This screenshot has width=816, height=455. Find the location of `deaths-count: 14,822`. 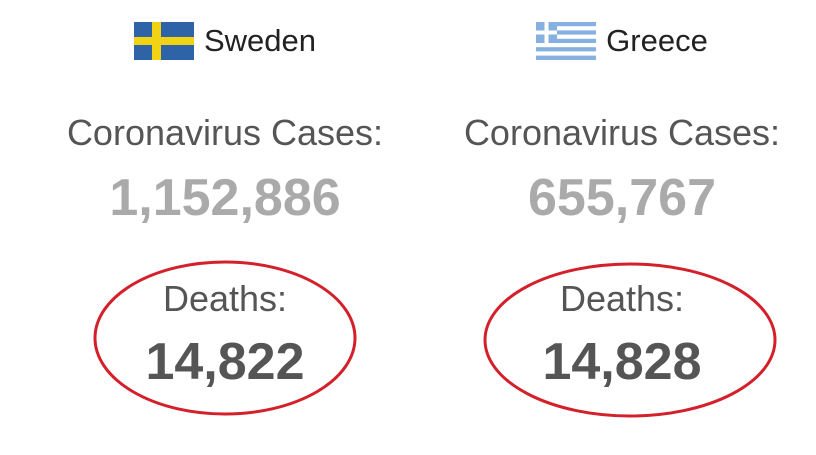

deaths-count: 14,822 is located at coordinates (225, 362).